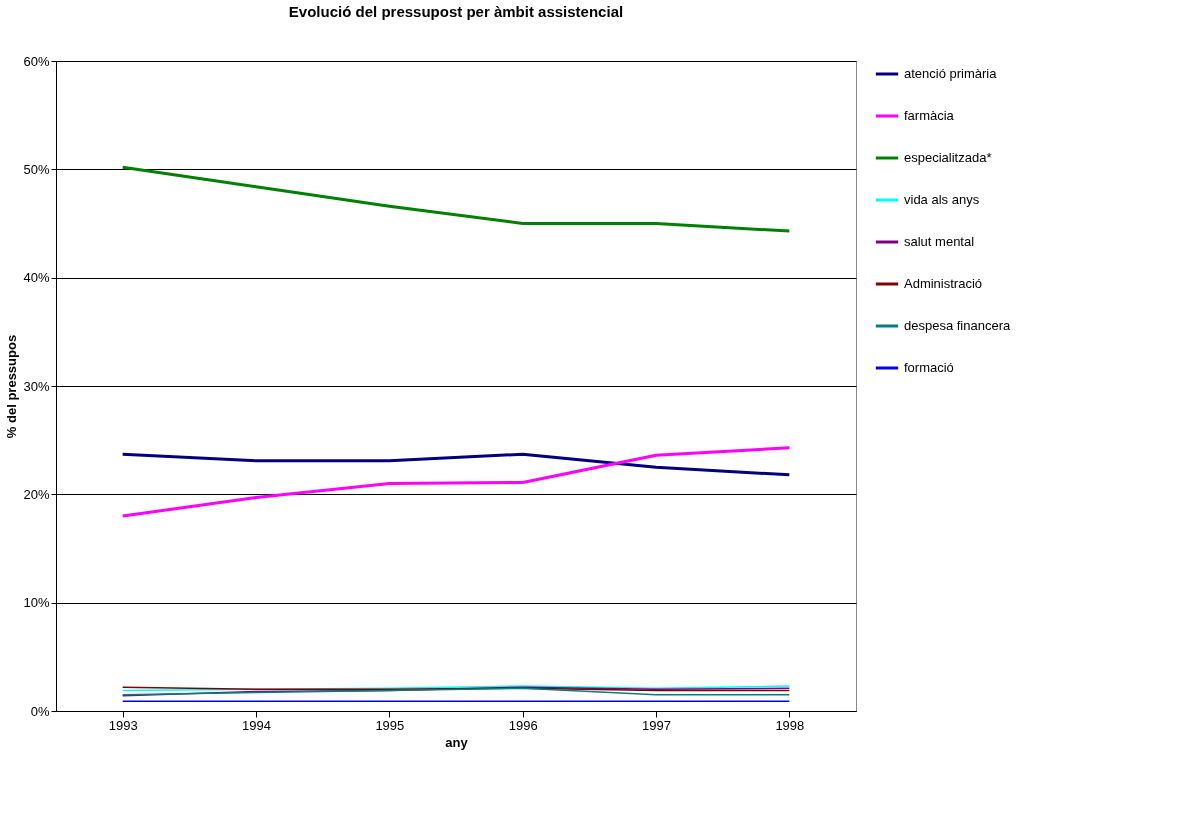 The height and width of the screenshot is (829, 1195). What do you see at coordinates (36, 61) in the screenshot?
I see `y-tick-label: 60%` at bounding box center [36, 61].